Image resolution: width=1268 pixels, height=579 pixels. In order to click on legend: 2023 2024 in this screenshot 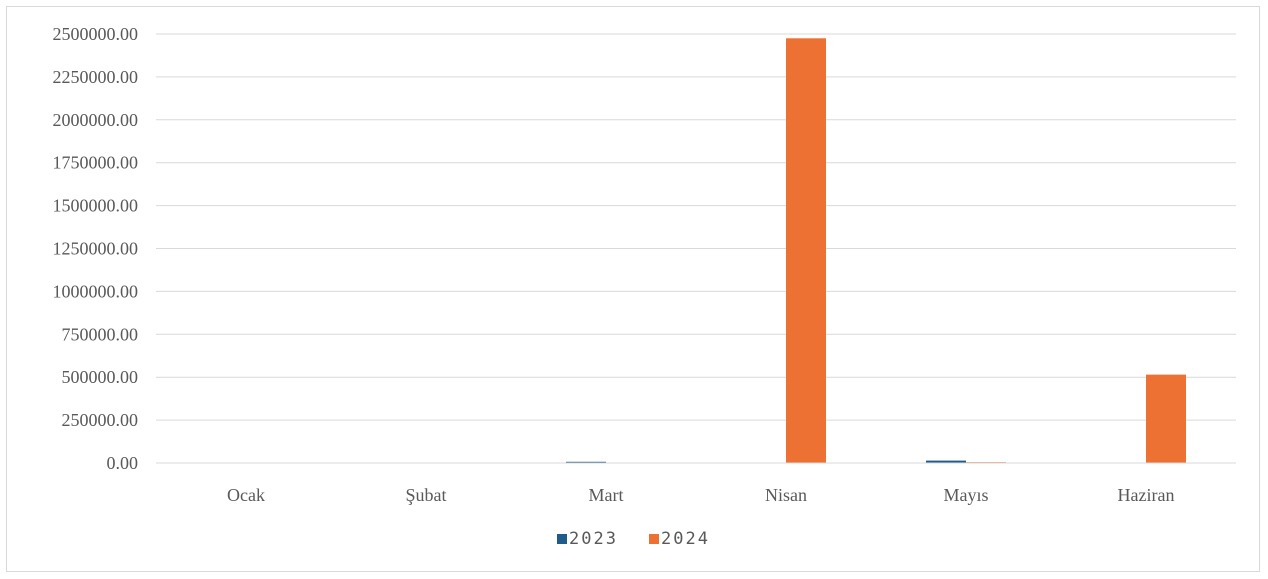, I will do `click(633, 539)`.